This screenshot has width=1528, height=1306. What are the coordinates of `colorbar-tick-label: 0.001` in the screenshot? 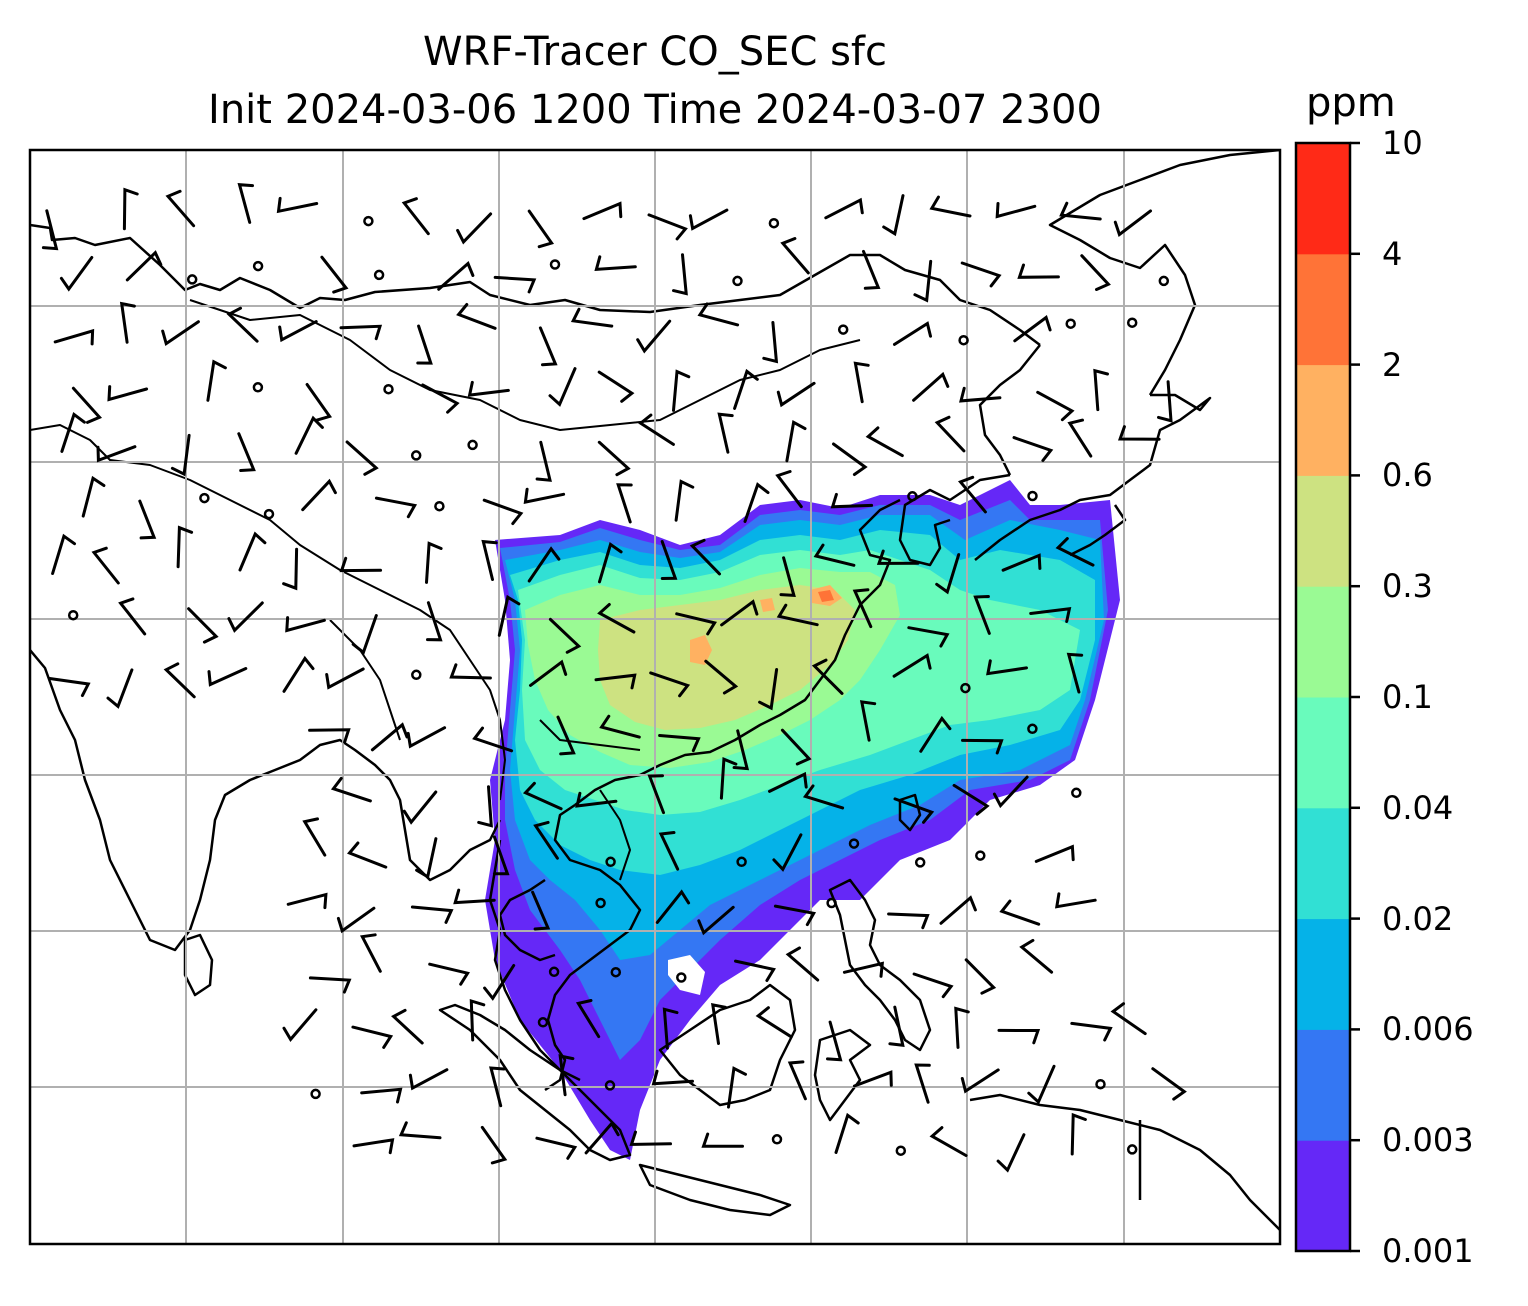 It's located at (1428, 1251).